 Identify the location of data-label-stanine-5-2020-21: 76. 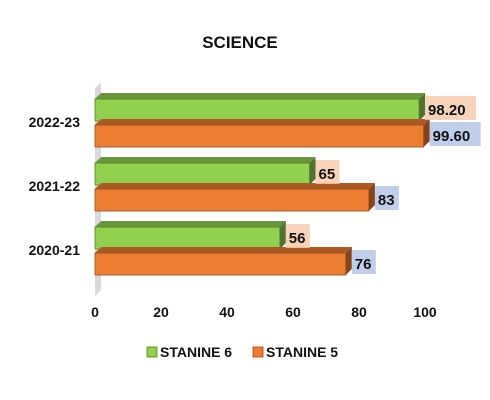
(363, 262).